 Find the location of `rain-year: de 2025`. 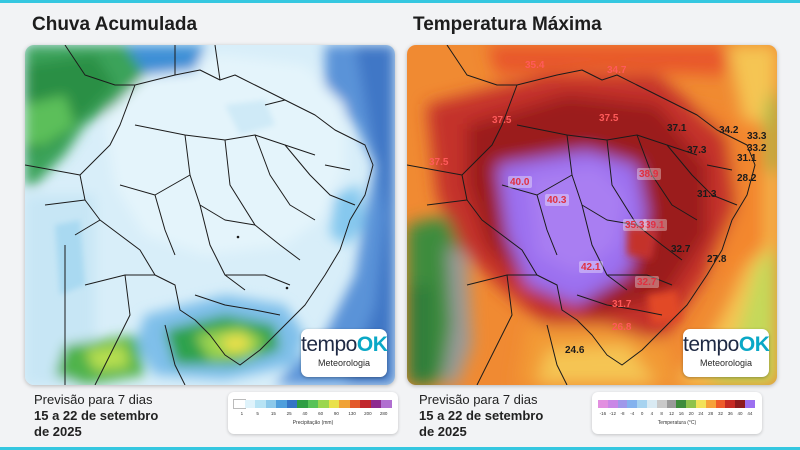

rain-year: de 2025 is located at coordinates (58, 431).